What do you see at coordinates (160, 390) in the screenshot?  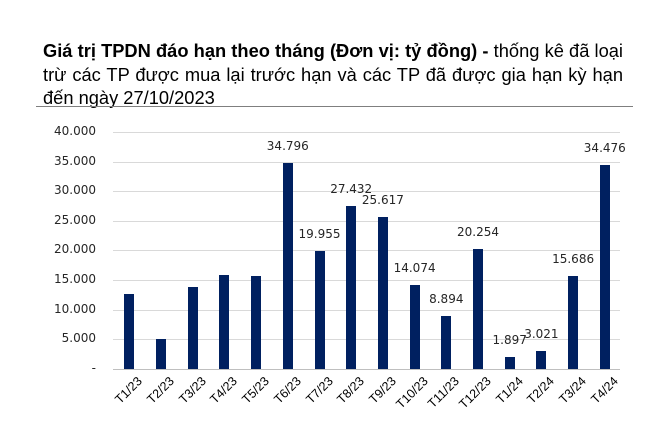 I see `x-tick-label: T2/23` at bounding box center [160, 390].